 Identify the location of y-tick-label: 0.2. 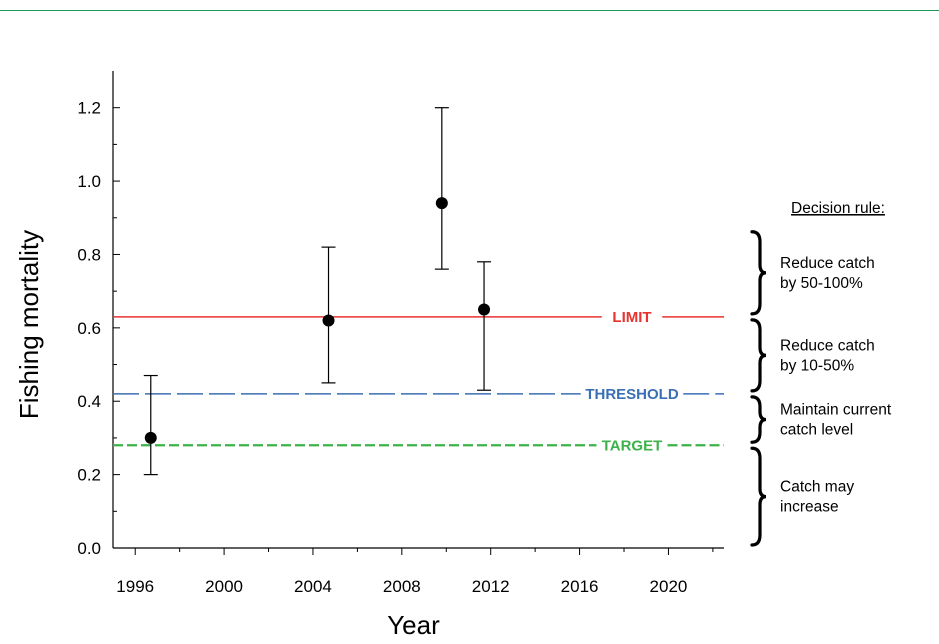
(89, 475).